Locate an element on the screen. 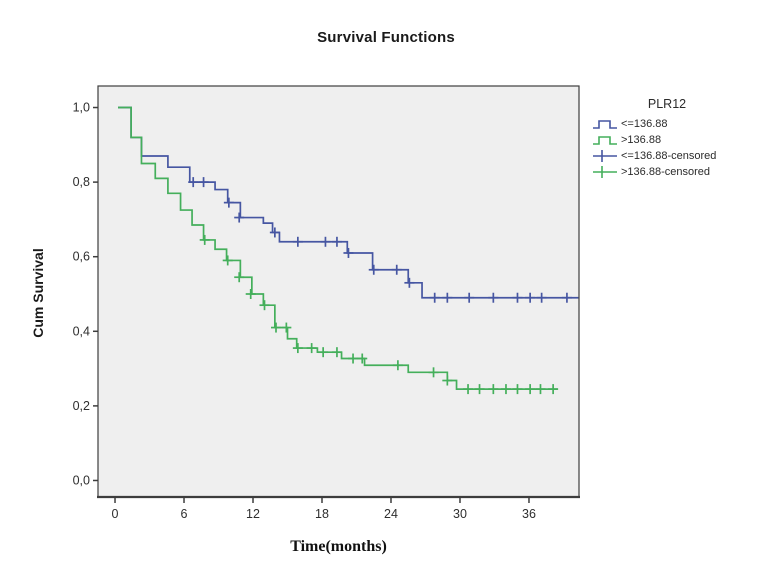 The height and width of the screenshot is (570, 772). y-tick-label: 0,2 is located at coordinates (81, 406).